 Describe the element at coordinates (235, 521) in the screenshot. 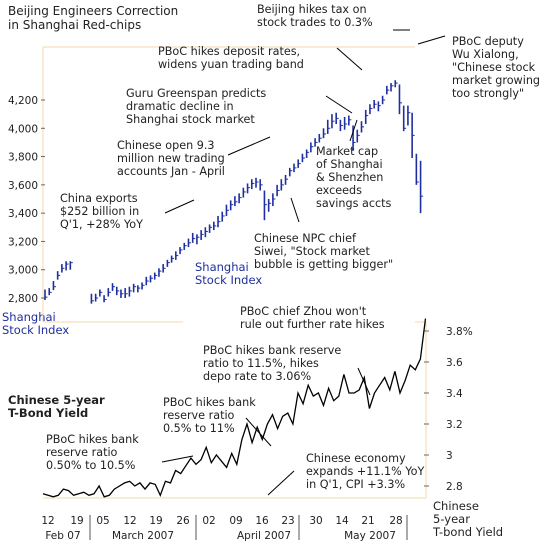

I see `x-day-label: 09` at that location.